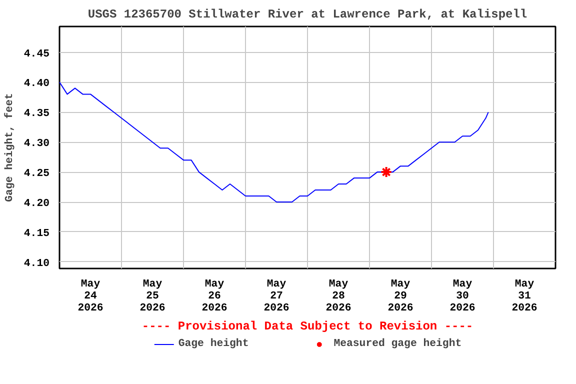  What do you see at coordinates (308, 15) in the screenshot?
I see `chart-title: USGS 12365700 Stillwater River at Lawrence Park, at Kalispell` at bounding box center [308, 15].